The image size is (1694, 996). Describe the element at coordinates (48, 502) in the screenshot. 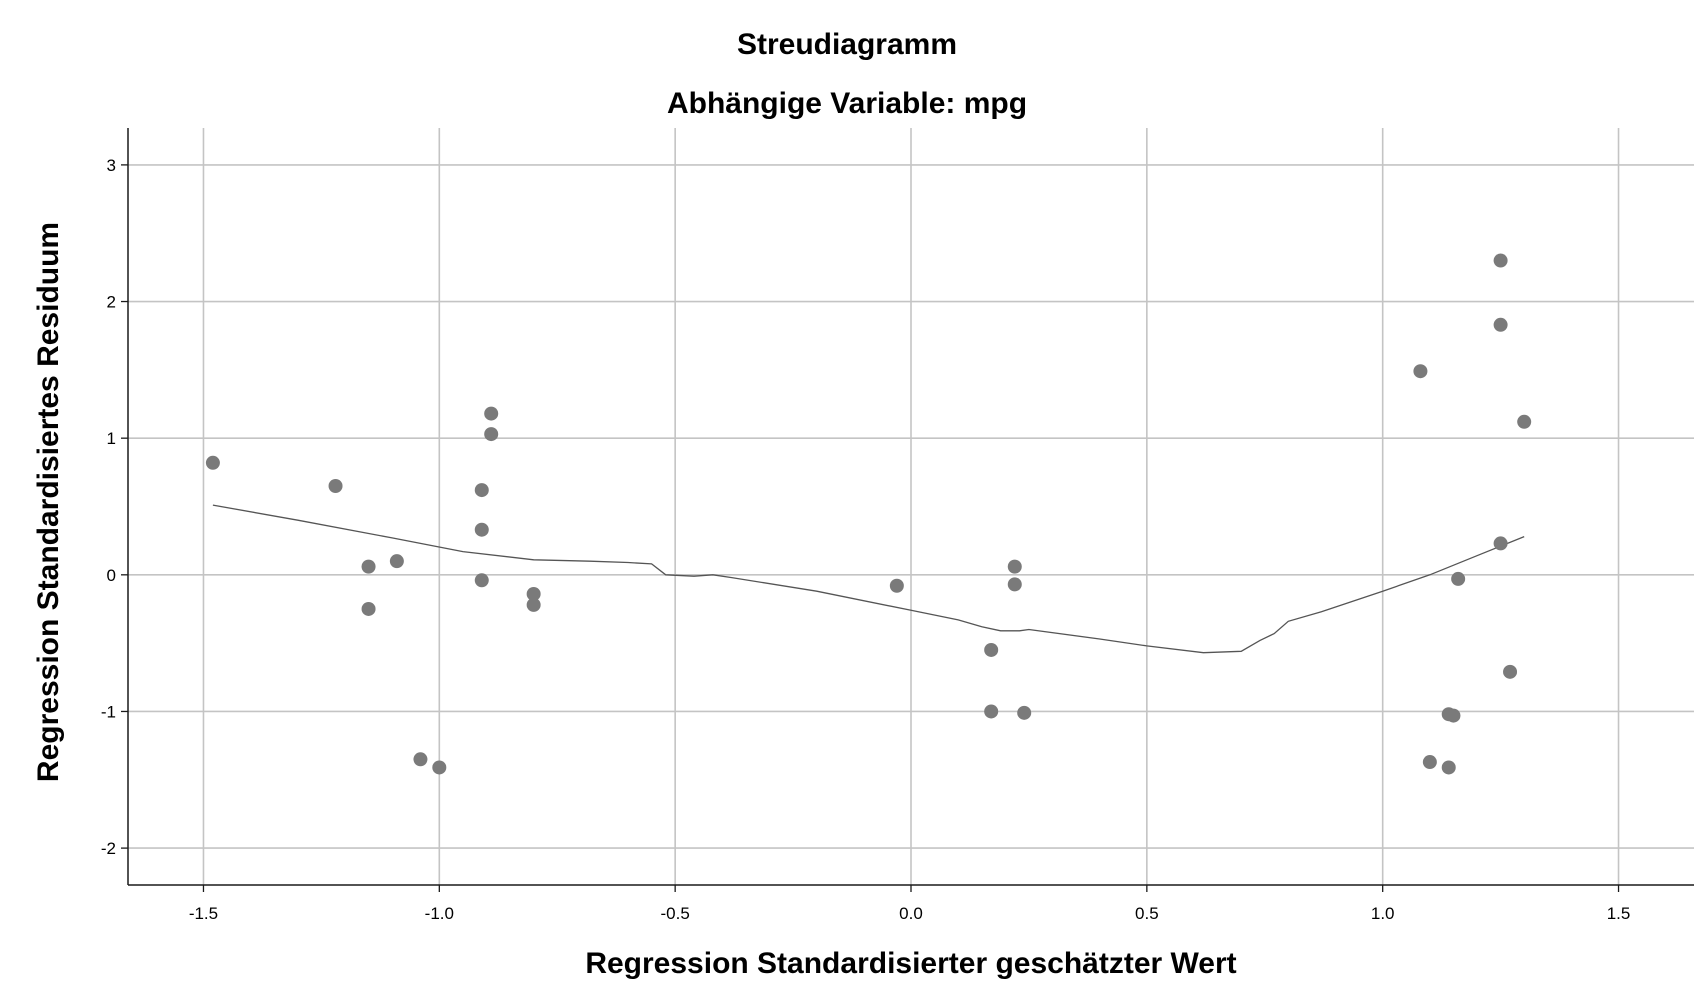

I see `y-axis-label: Regression Standardisiertes Residuum` at that location.